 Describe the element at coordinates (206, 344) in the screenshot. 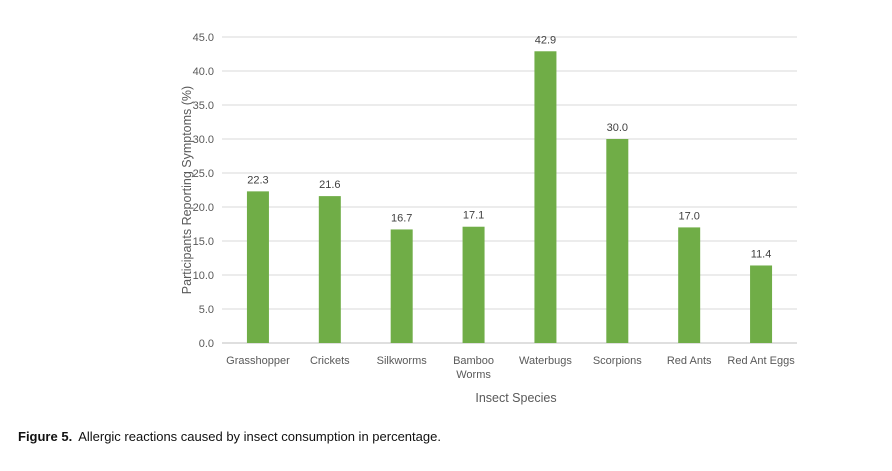

I see `y-tick-label: 0.0` at that location.